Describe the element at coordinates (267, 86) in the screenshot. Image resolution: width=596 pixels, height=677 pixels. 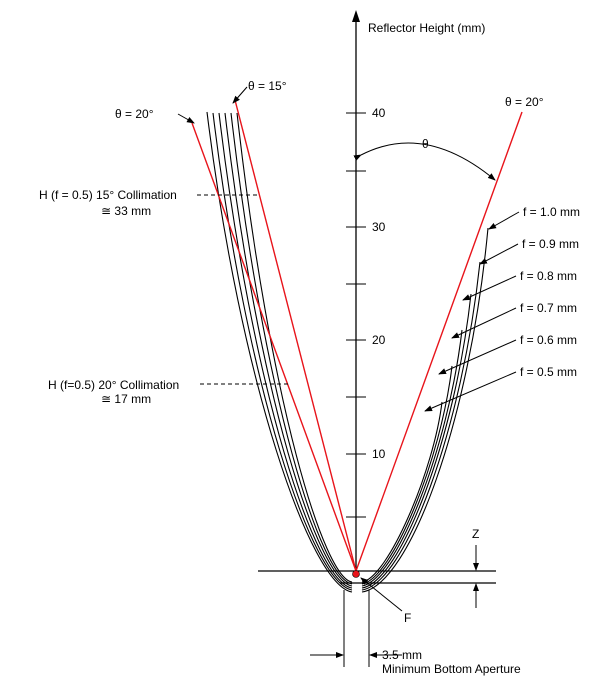
I see `theta-top-label: θ = 15°` at that location.